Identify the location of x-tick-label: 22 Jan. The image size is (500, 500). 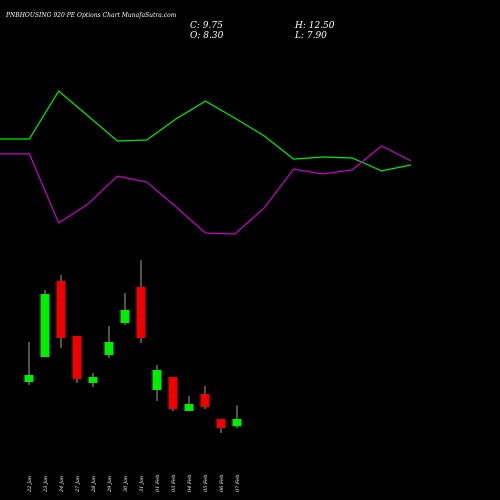
(30, 484).